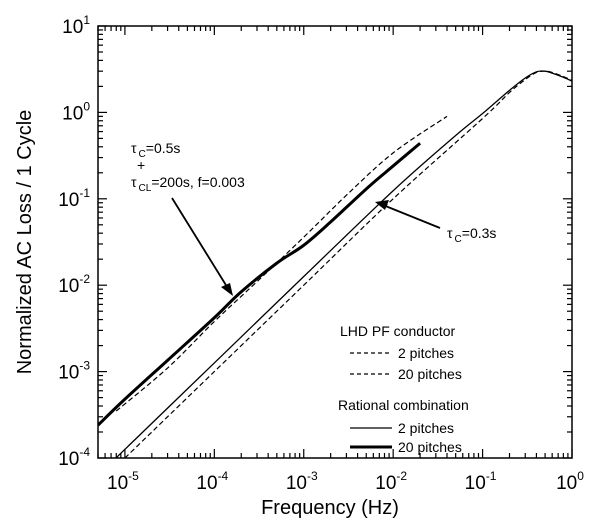 The image size is (592, 523). I want to click on legend-group1-title: LHD PF conductor, so click(397, 331).